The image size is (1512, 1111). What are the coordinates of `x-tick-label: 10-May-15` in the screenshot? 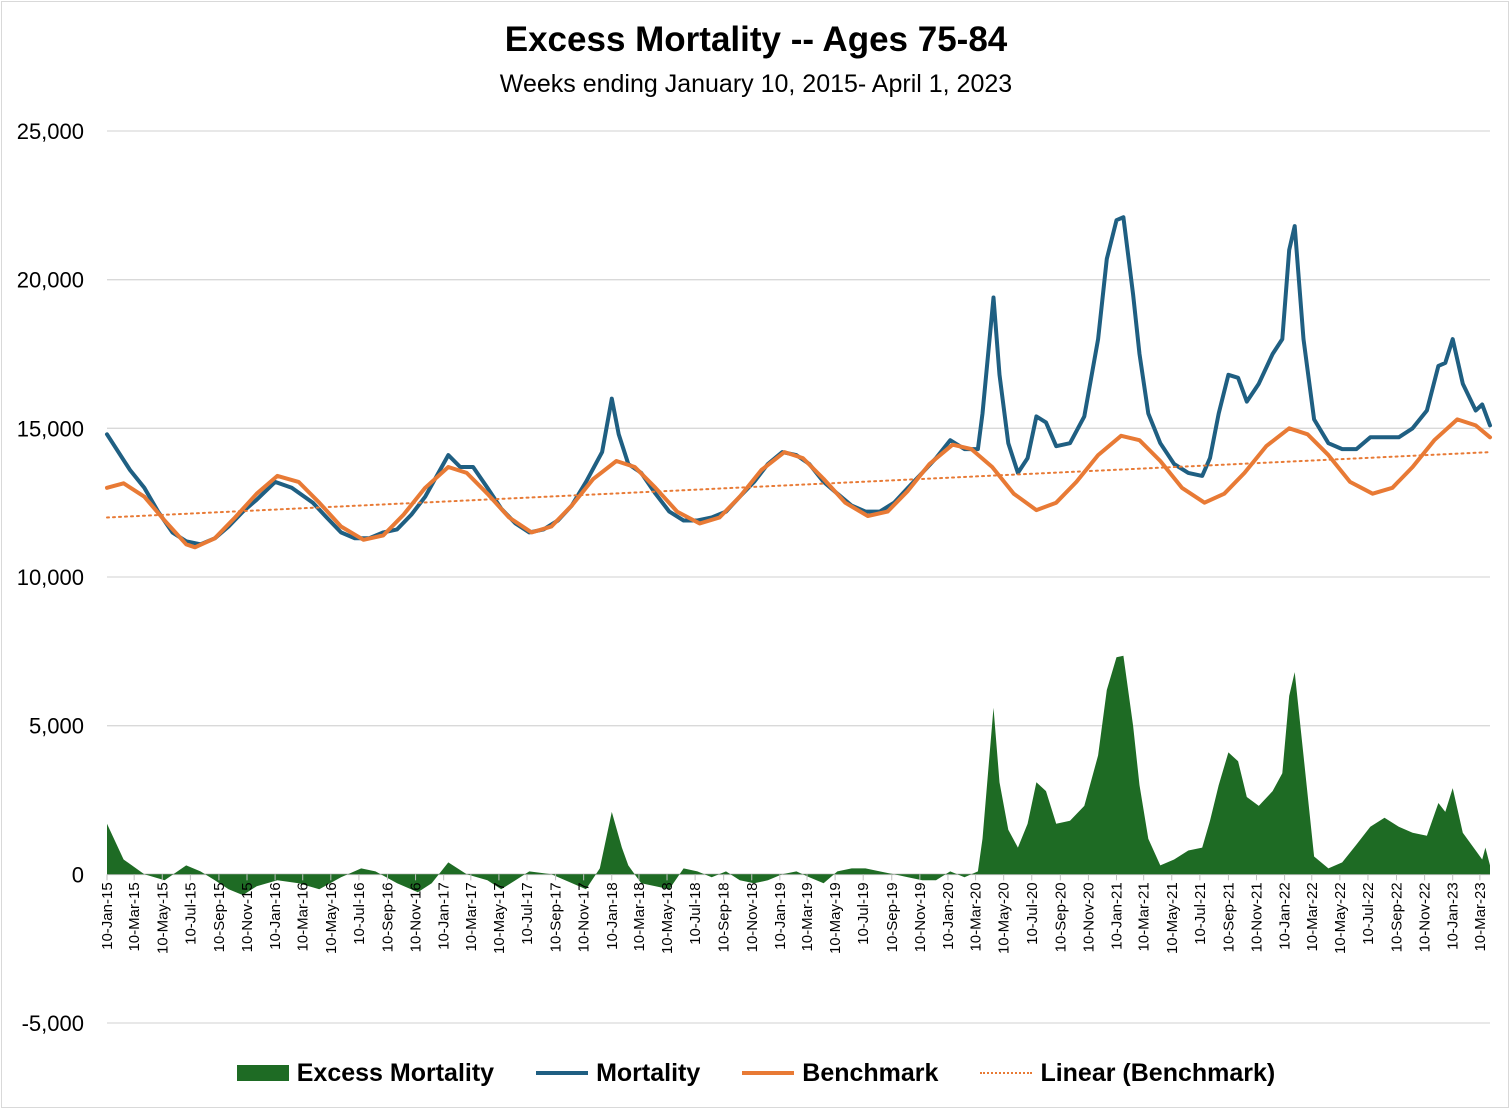 It's located at (162, 918).